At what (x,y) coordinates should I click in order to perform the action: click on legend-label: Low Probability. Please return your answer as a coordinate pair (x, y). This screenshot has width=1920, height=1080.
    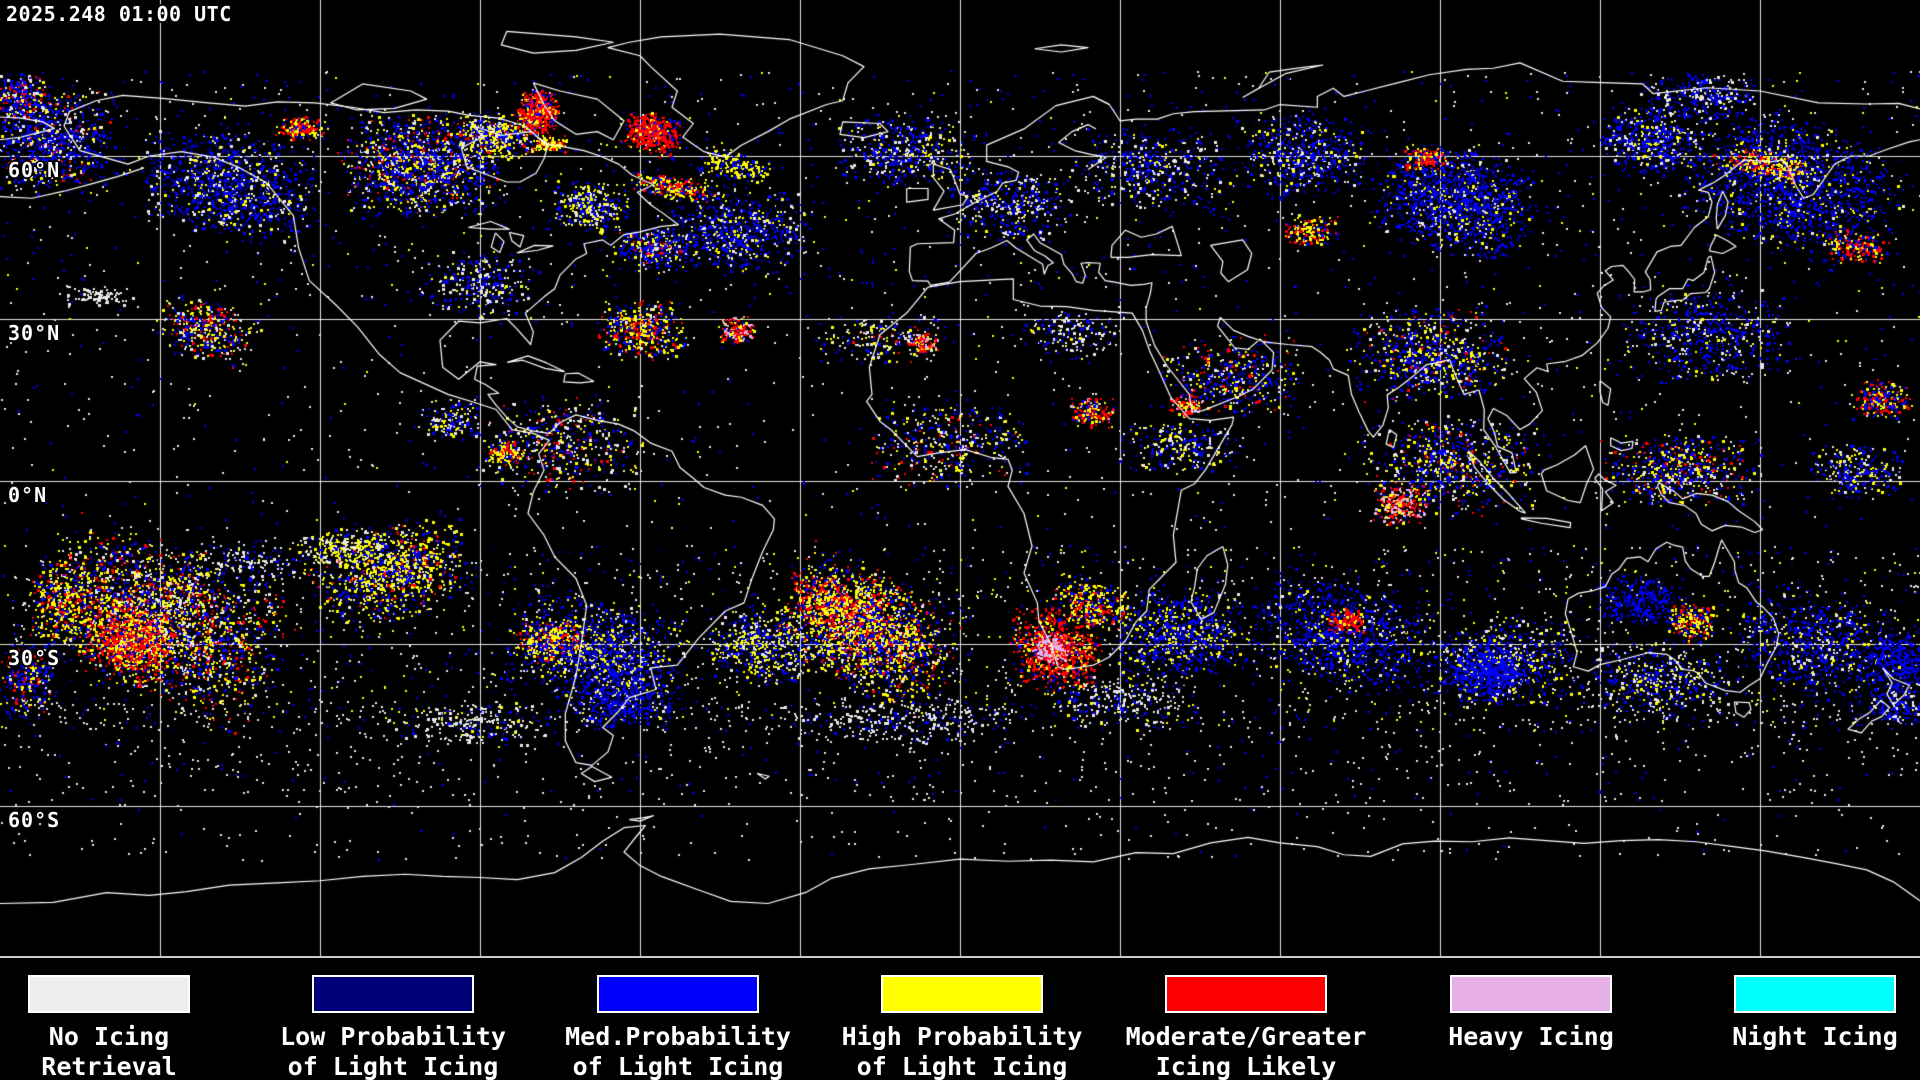
    Looking at the image, I should click on (393, 1036).